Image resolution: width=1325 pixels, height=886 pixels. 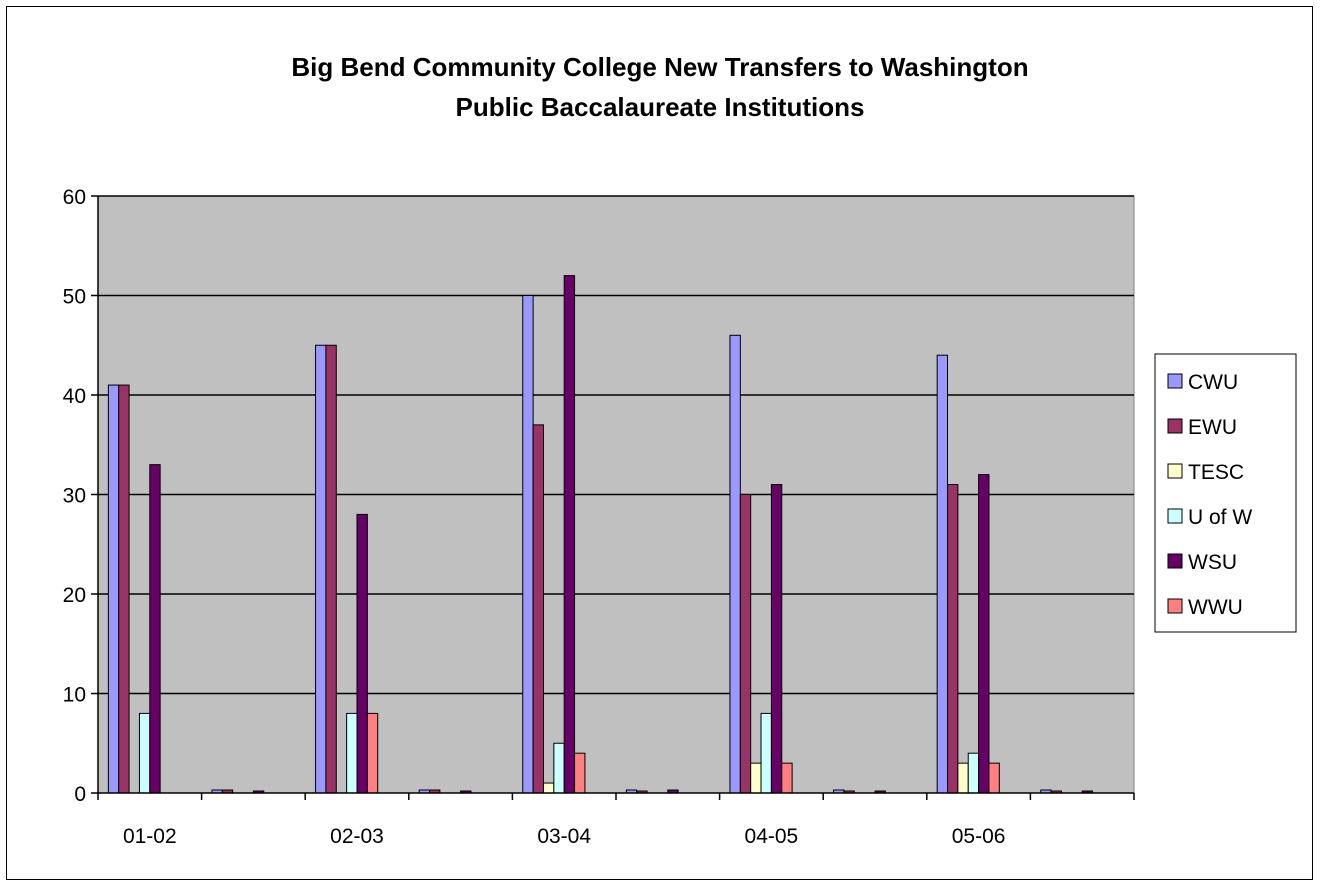 I want to click on legend: CWU EWU TESC U of W WSU WWU, so click(x=1225, y=493).